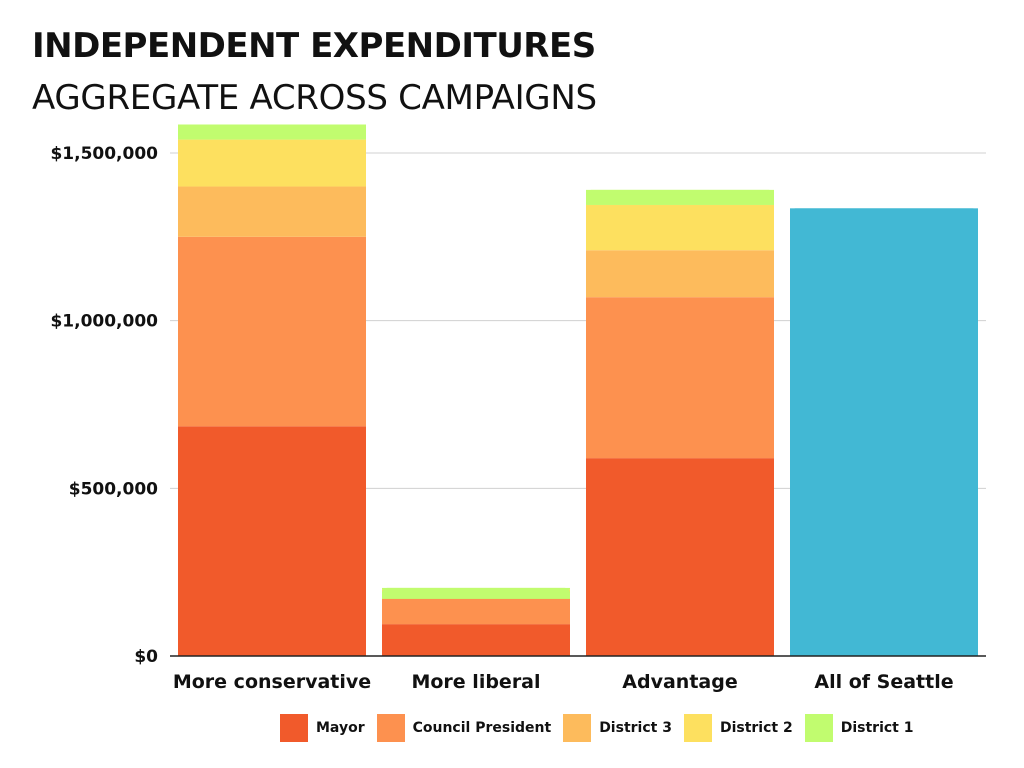 The image size is (1024, 768). I want to click on chart-subtitle: AGGREGATE ACROSS CAMPAIGNS, so click(314, 98).